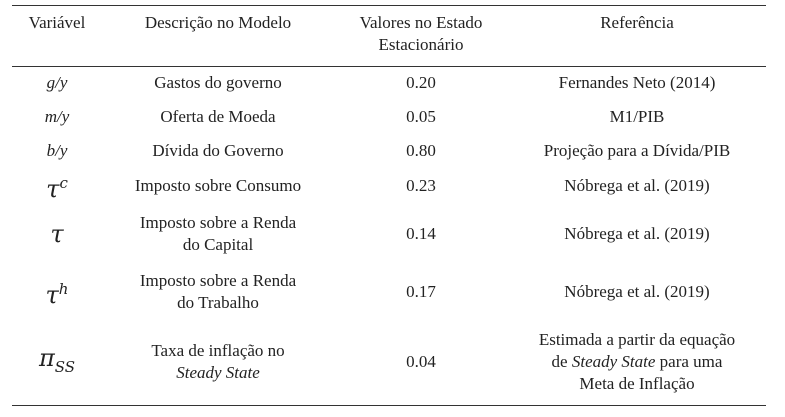 The image size is (785, 417). I want to click on header-cell: Referência, so click(637, 22).